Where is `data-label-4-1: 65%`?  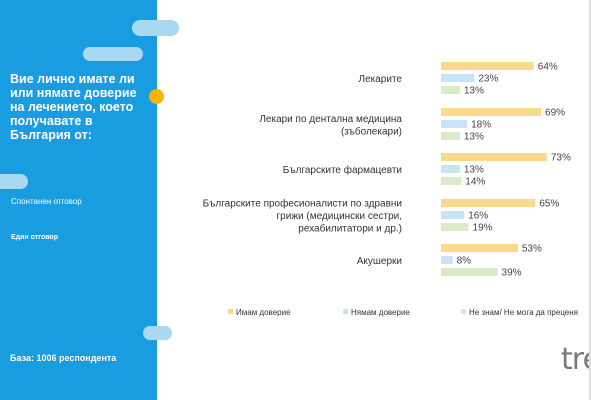 data-label-4-1: 65% is located at coordinates (549, 204).